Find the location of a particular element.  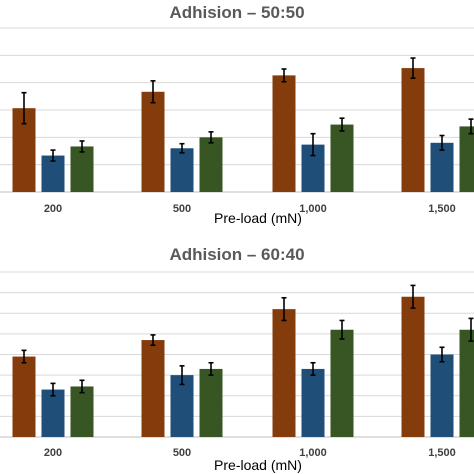

x-axis-label-bottom: Pre-load (mN) is located at coordinates (258, 465).